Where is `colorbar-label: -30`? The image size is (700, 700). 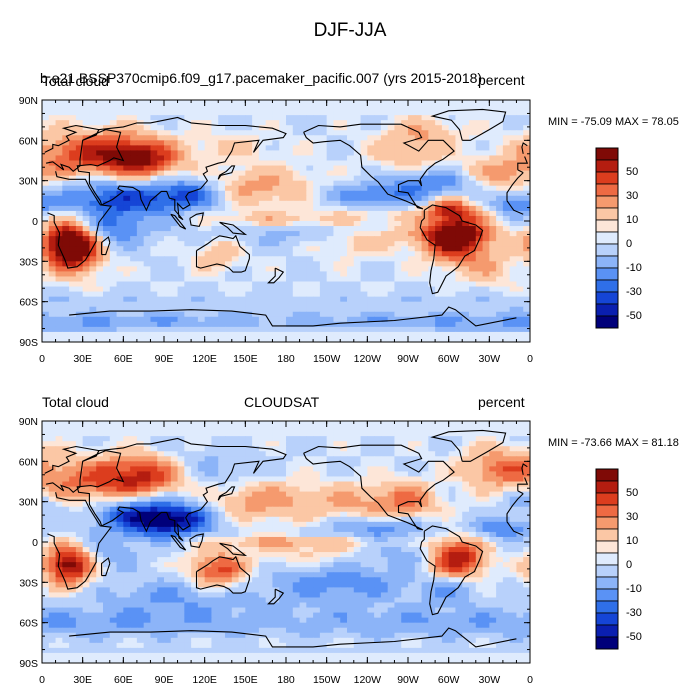 colorbar-label: -30 is located at coordinates (634, 292).